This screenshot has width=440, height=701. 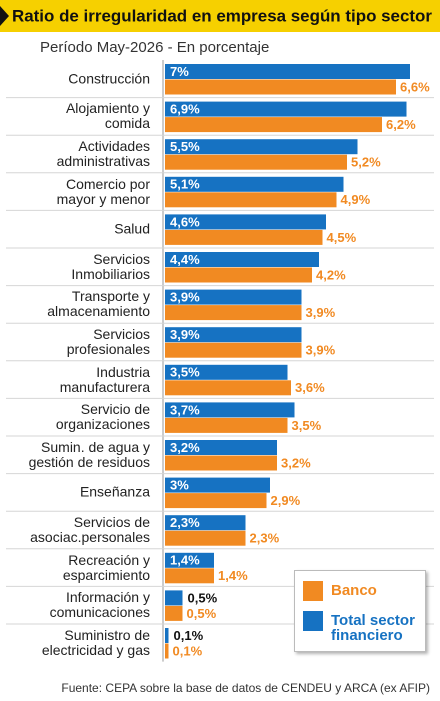 I want to click on value-label: 3%, so click(x=179, y=485).